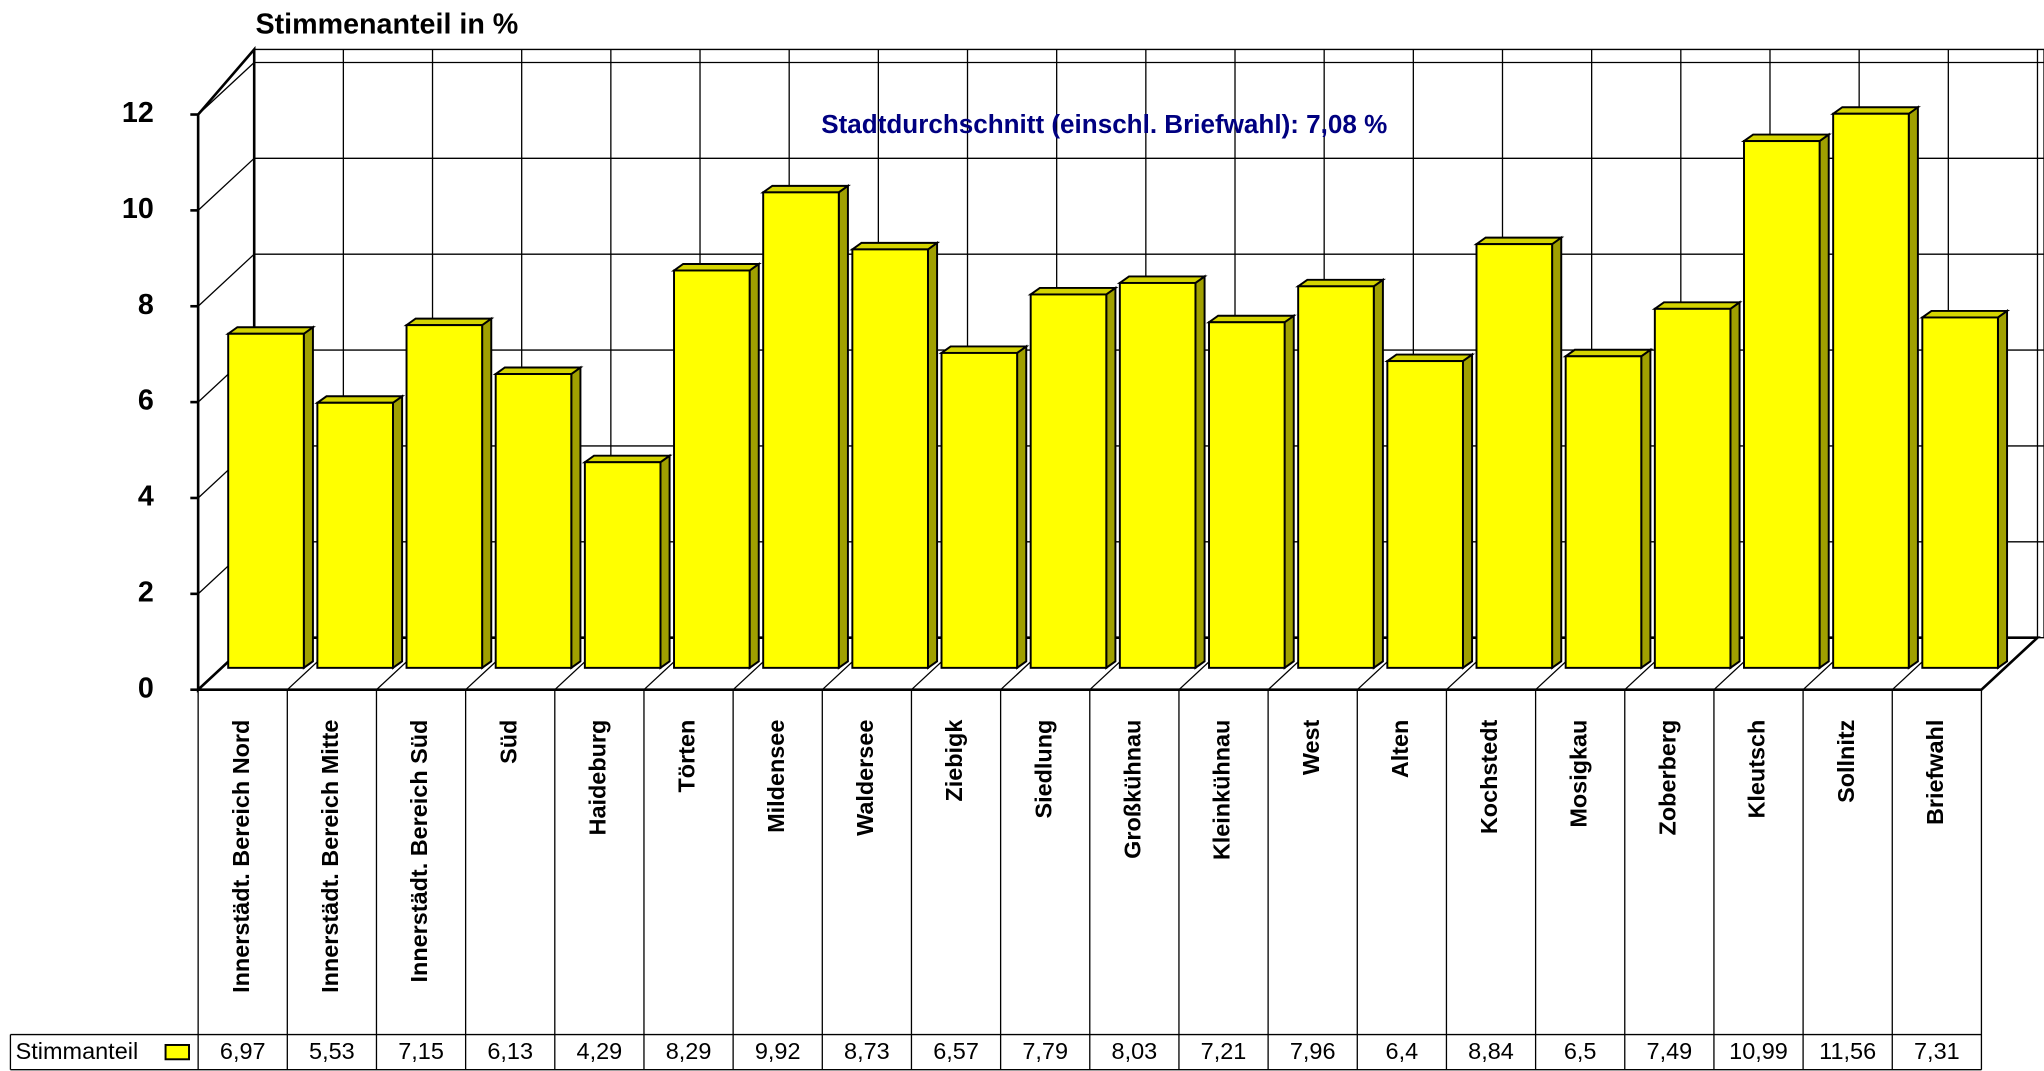 Image resolution: width=2044 pixels, height=1071 pixels. What do you see at coordinates (1133, 789) in the screenshot?
I see `x-tick-label: Großkühnau` at bounding box center [1133, 789].